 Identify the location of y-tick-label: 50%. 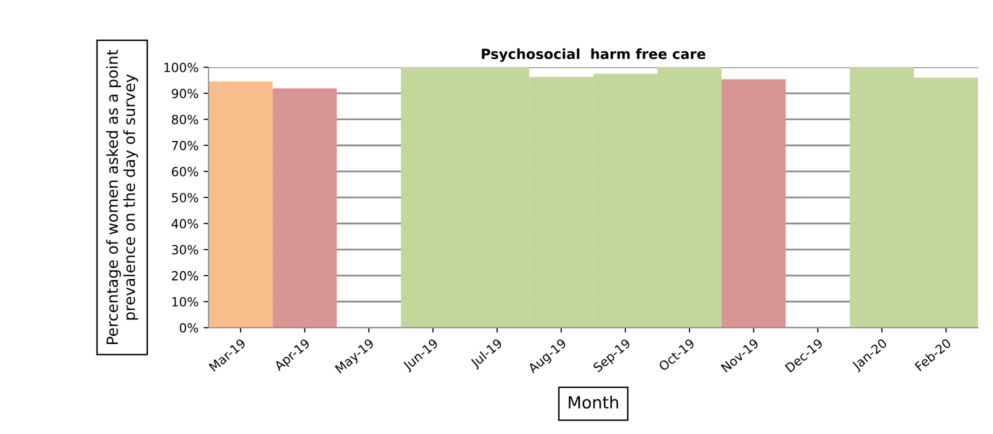
(185, 197).